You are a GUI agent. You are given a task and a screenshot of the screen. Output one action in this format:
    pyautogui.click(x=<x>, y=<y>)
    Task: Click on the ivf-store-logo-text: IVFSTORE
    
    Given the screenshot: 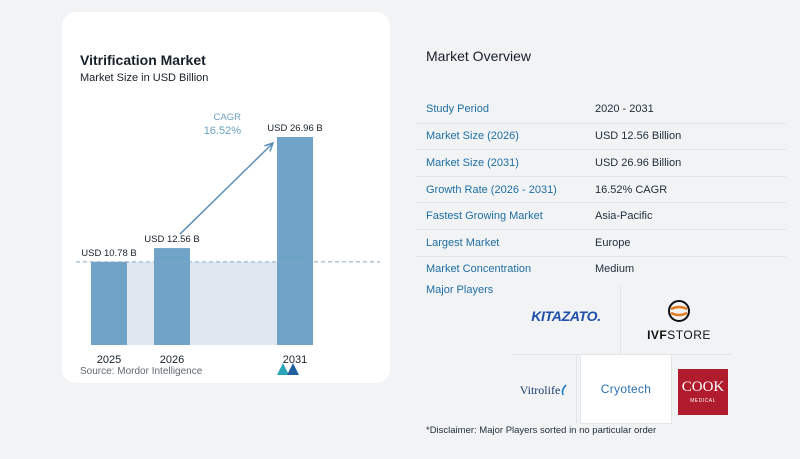 What is the action you would take?
    pyautogui.click(x=679, y=335)
    